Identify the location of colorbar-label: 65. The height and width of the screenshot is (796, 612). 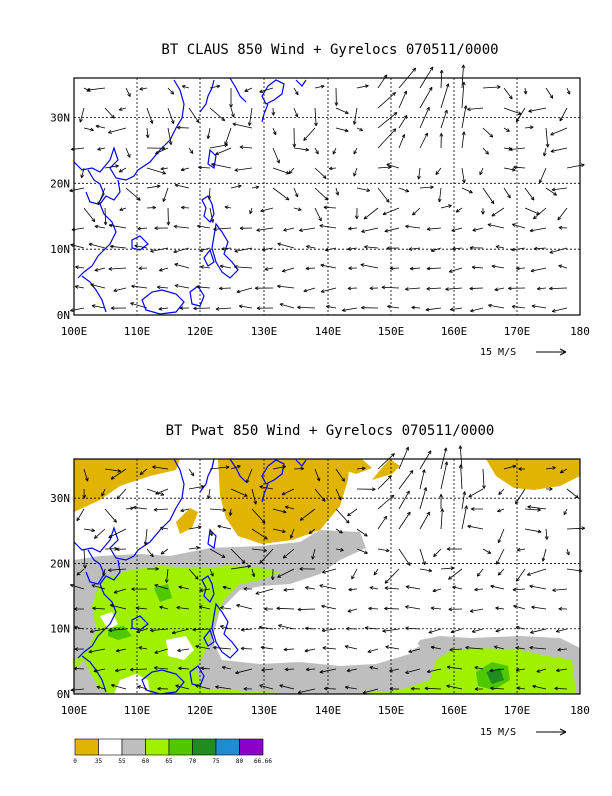
(169, 761).